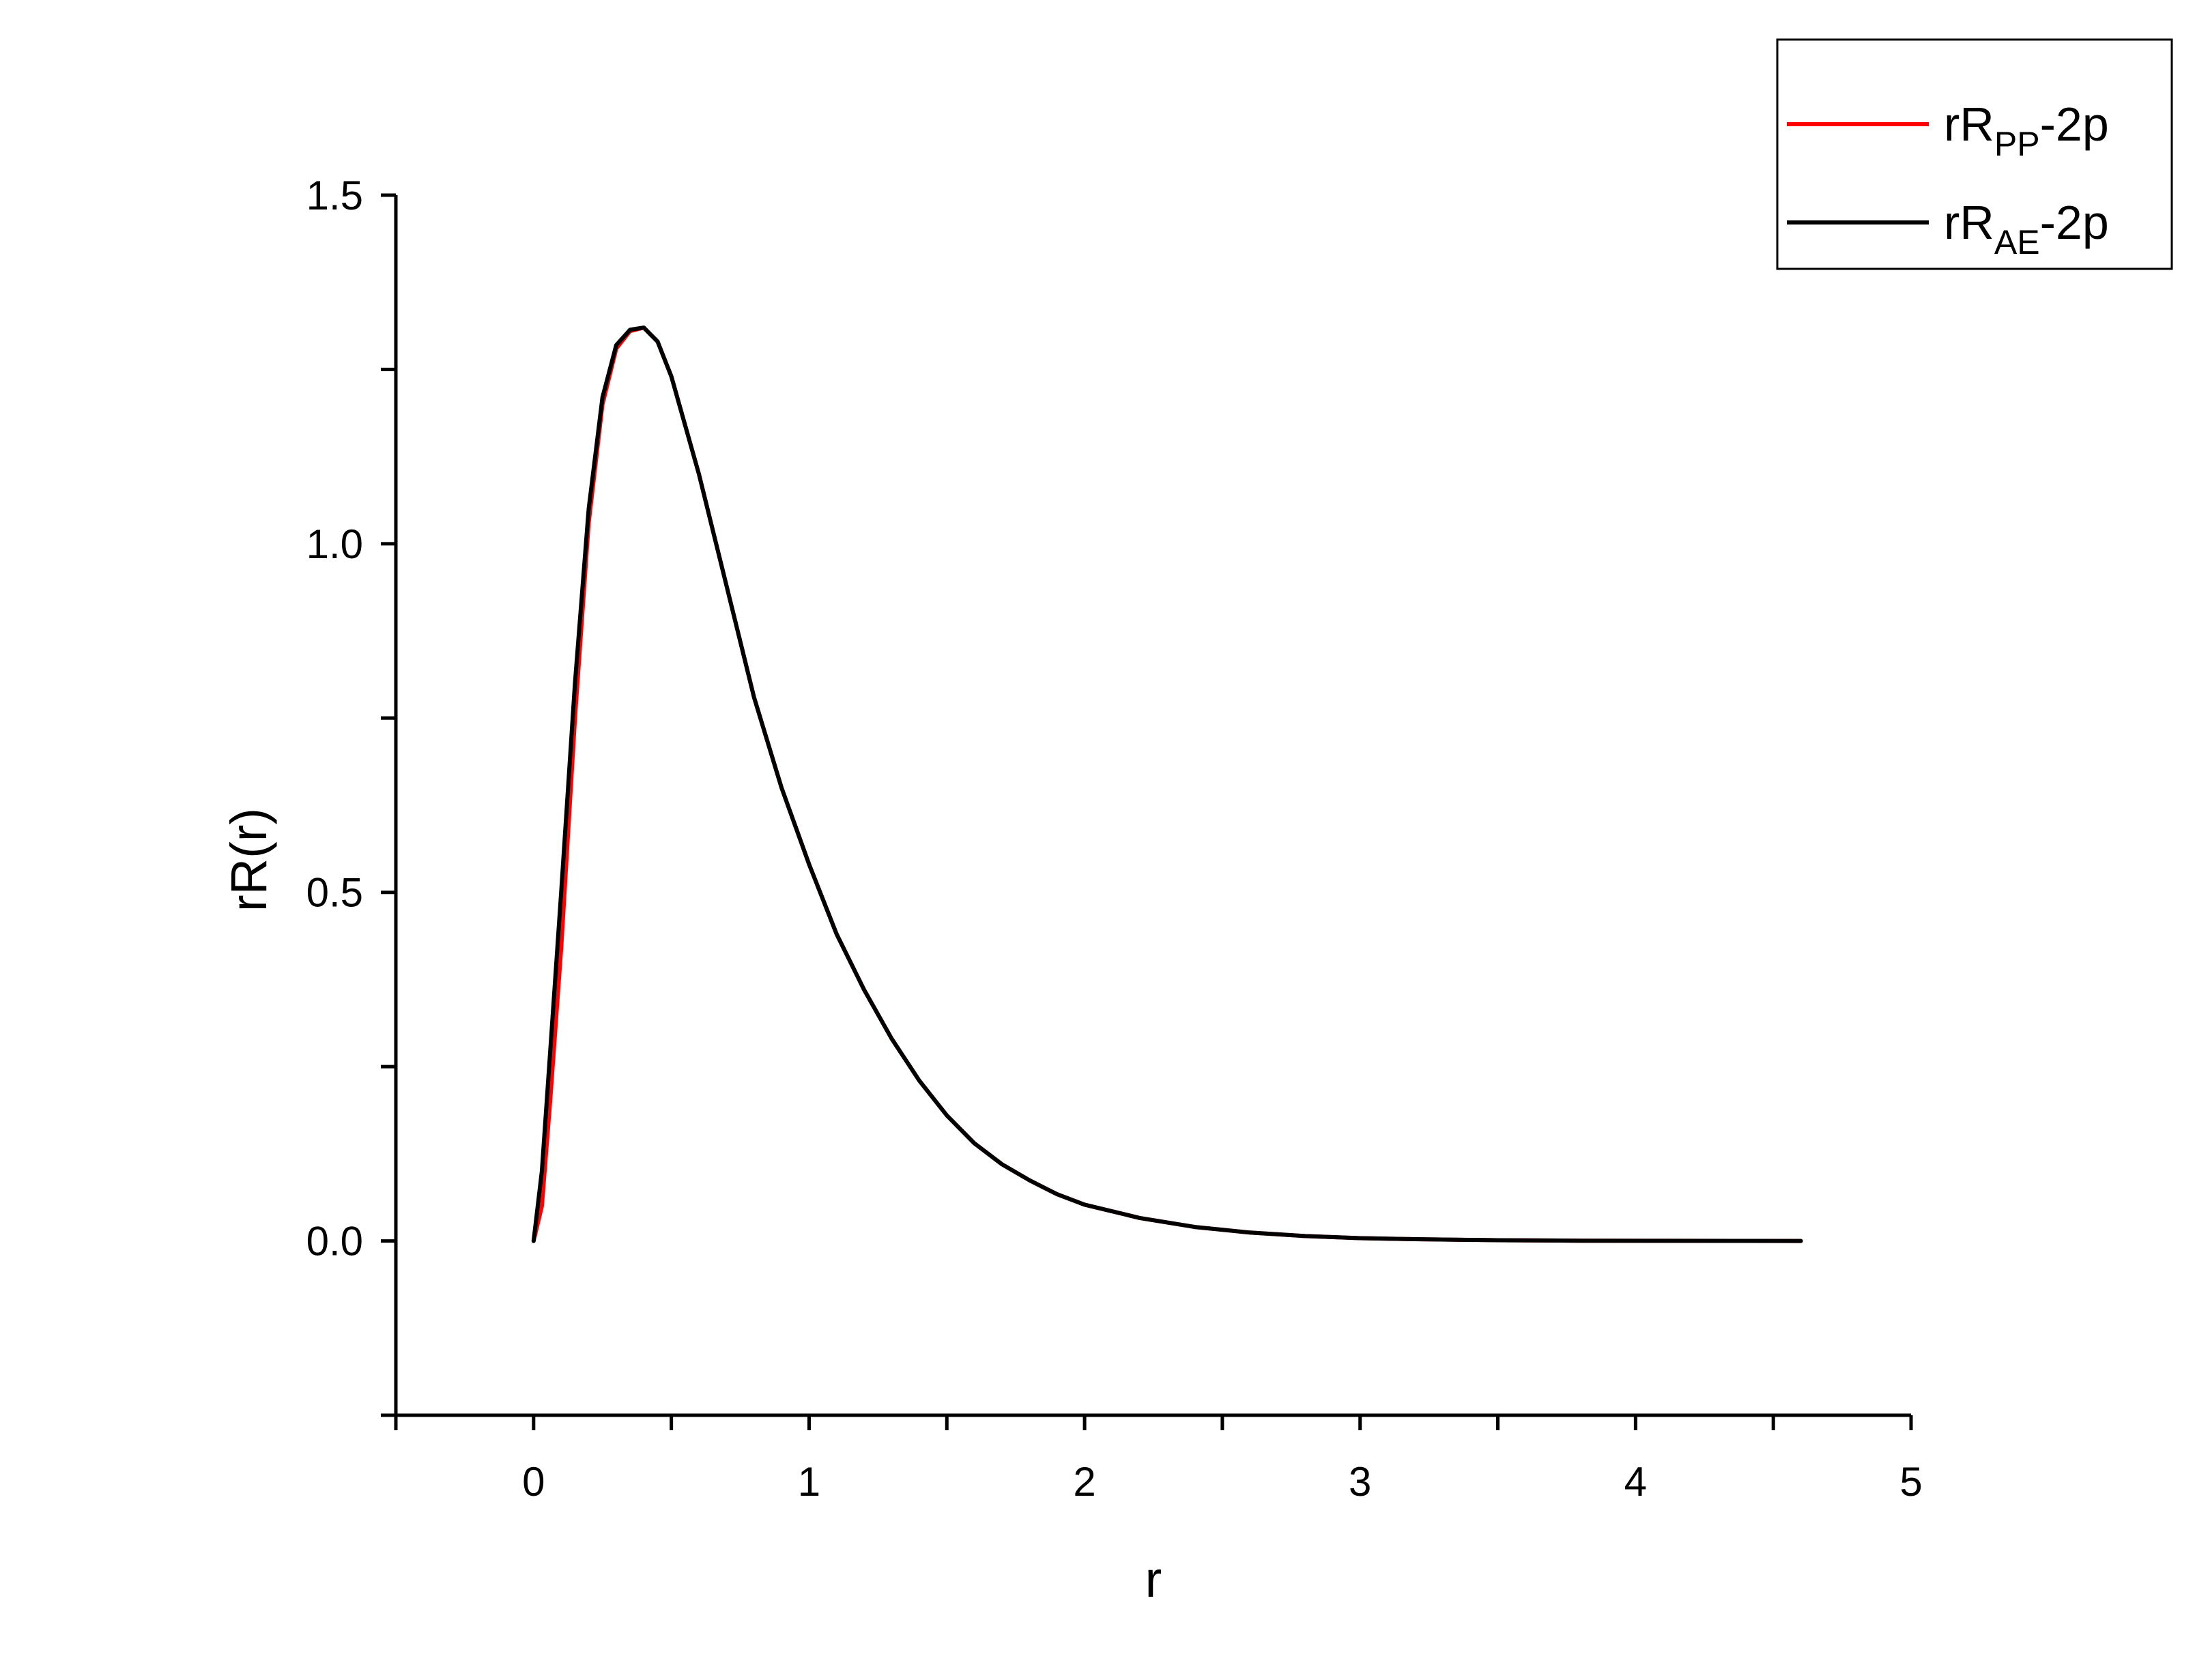 This screenshot has height=1680, width=2195. I want to click on y-tick-label: 0.0, so click(334, 1241).